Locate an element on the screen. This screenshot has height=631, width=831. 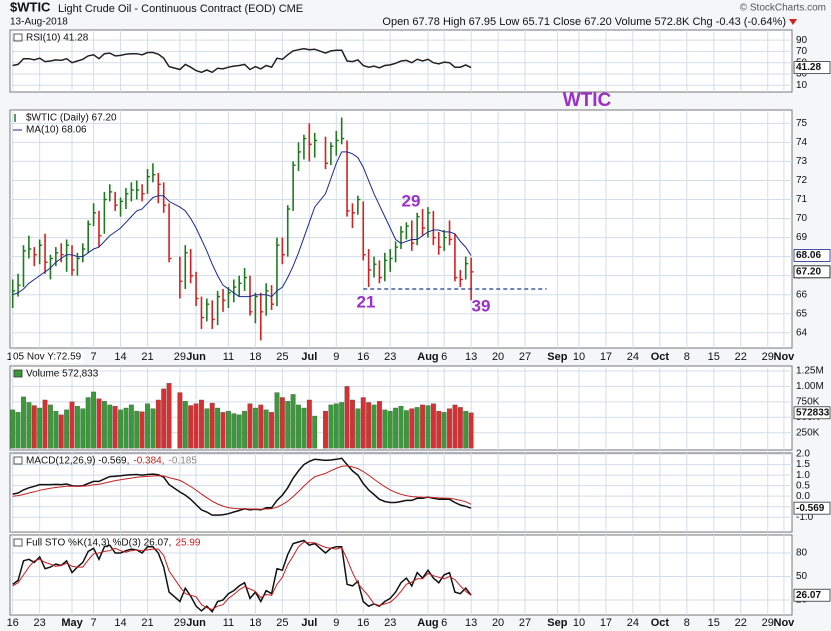
brand: © StockCharts.com is located at coordinates (783, 8).